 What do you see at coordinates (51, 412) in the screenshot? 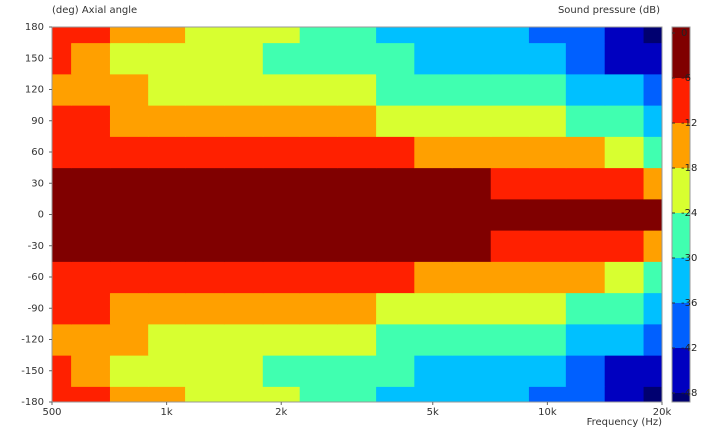
I see `x-tick-label: 500` at bounding box center [51, 412].